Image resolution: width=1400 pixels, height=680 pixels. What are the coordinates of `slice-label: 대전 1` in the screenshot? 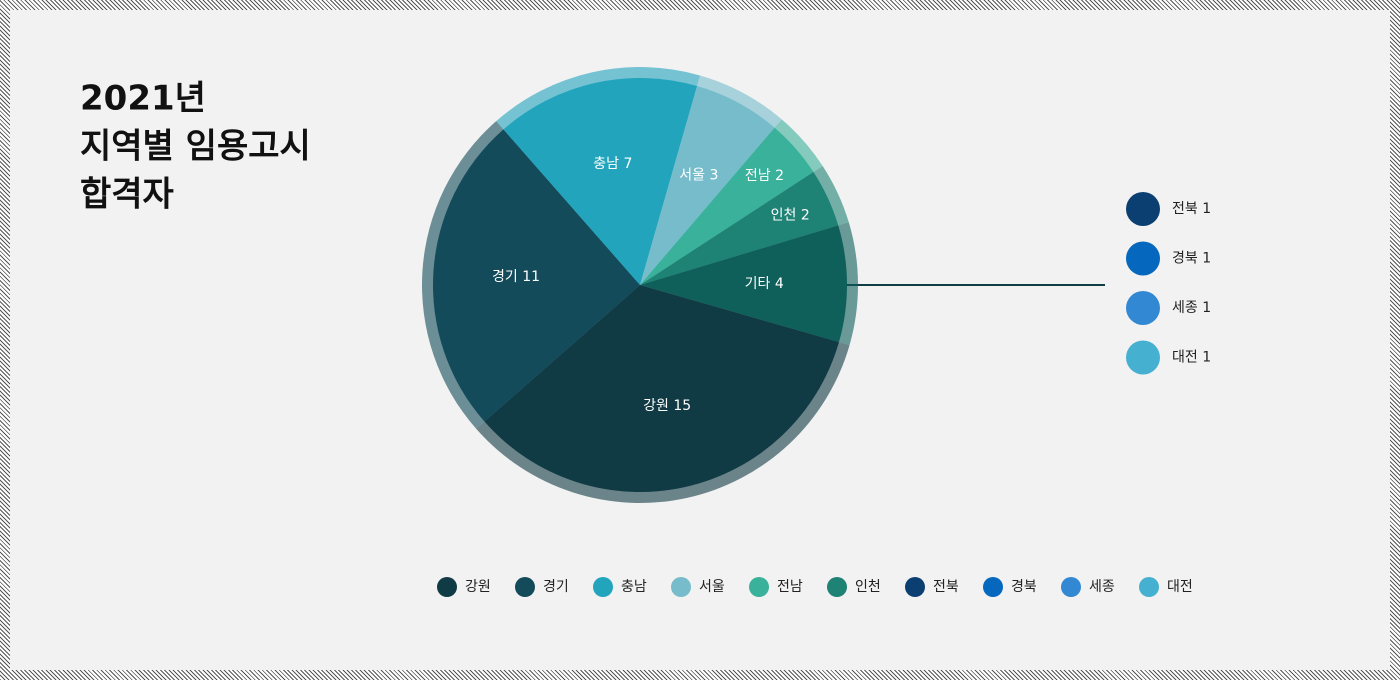 It's located at (1191, 358).